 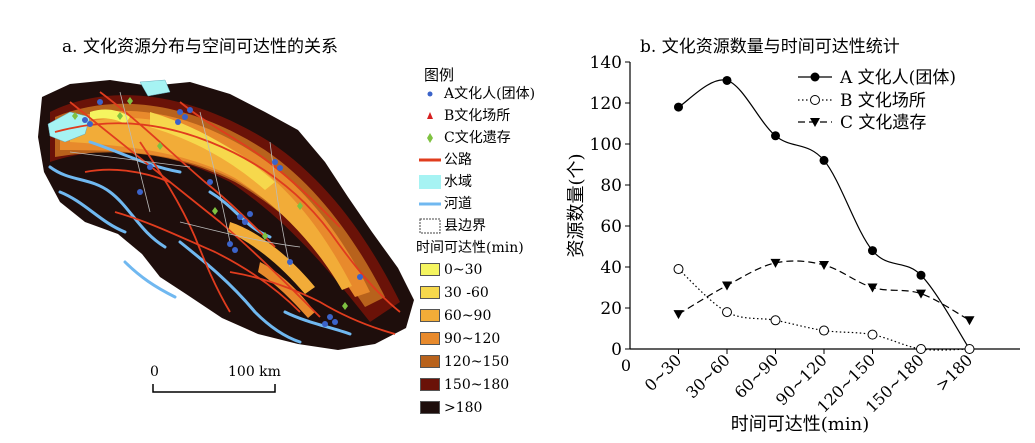 I want to click on culture-points-c, so click(x=210, y=203).